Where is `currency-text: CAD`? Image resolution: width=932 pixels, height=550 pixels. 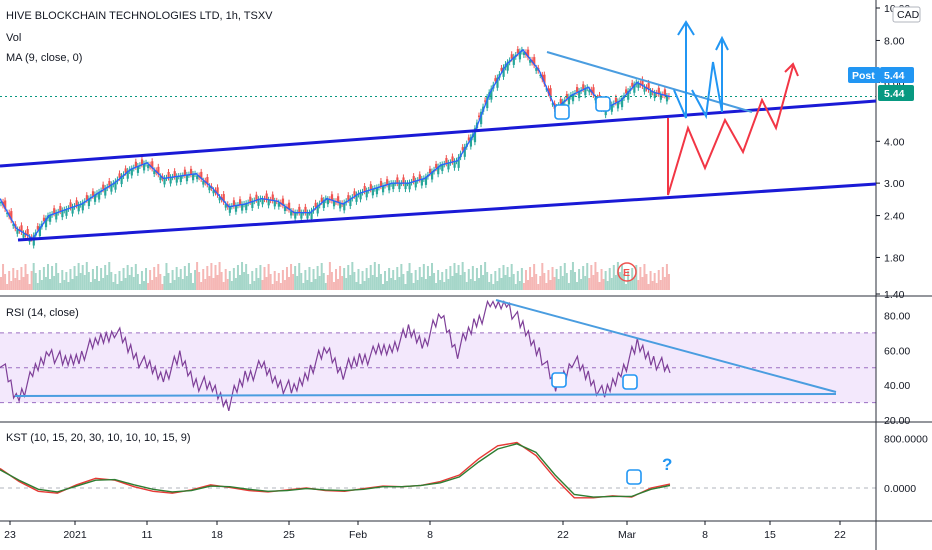
currency-text: CAD is located at coordinates (908, 15).